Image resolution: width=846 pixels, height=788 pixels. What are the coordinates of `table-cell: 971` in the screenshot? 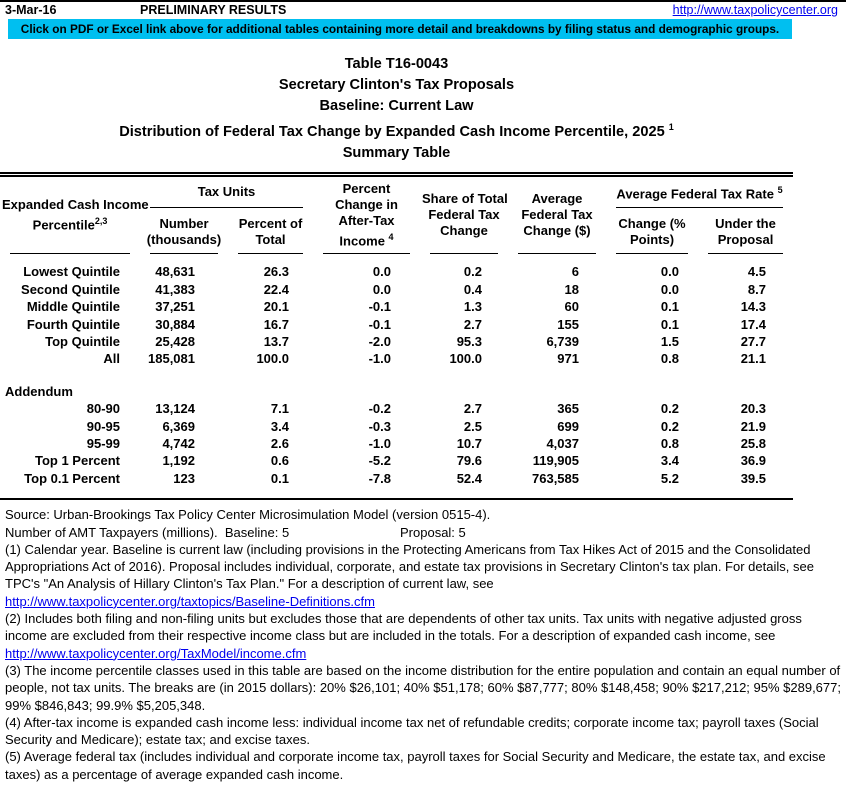 It's located at (568, 359).